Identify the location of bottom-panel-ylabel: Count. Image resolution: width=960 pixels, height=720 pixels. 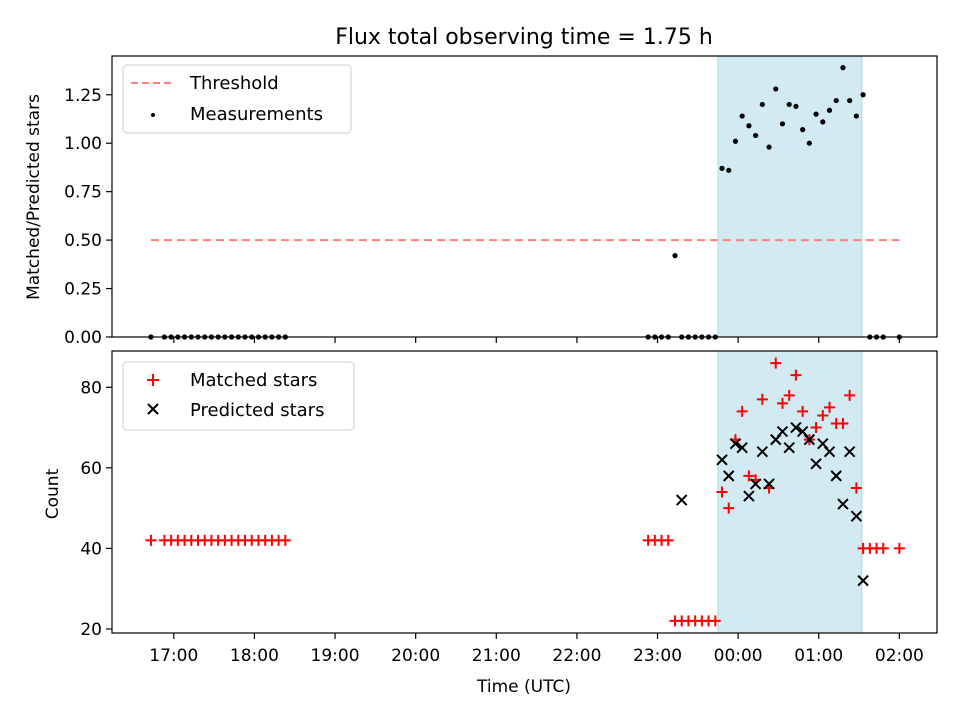
(53, 493).